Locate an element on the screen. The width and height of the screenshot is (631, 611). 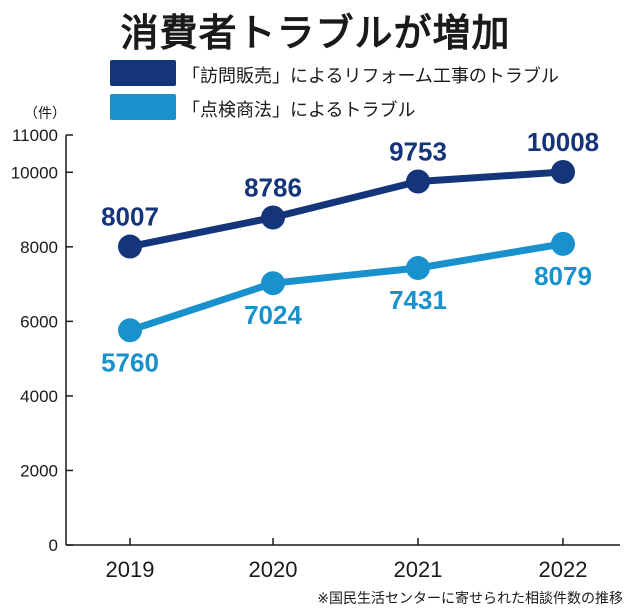
legend-label-door-to-door: 「訪問販売」によるリフォーム工事のトラブル is located at coordinates (370, 76).